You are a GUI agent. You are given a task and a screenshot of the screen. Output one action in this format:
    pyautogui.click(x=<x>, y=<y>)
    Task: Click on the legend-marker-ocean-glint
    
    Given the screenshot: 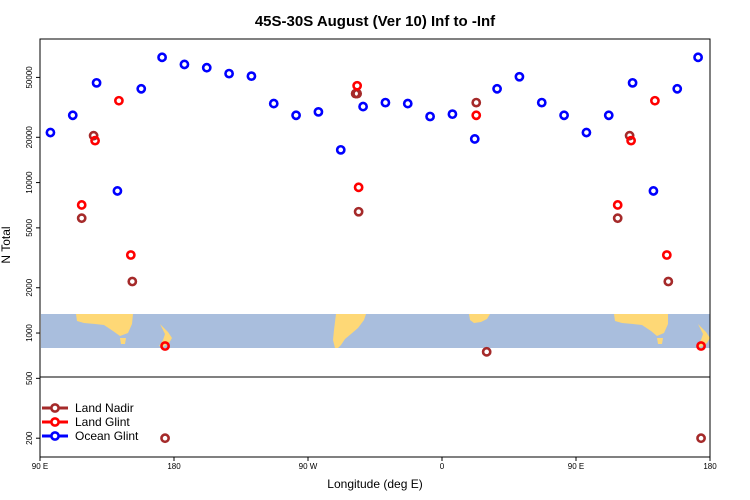 What is the action you would take?
    pyautogui.click(x=55, y=436)
    